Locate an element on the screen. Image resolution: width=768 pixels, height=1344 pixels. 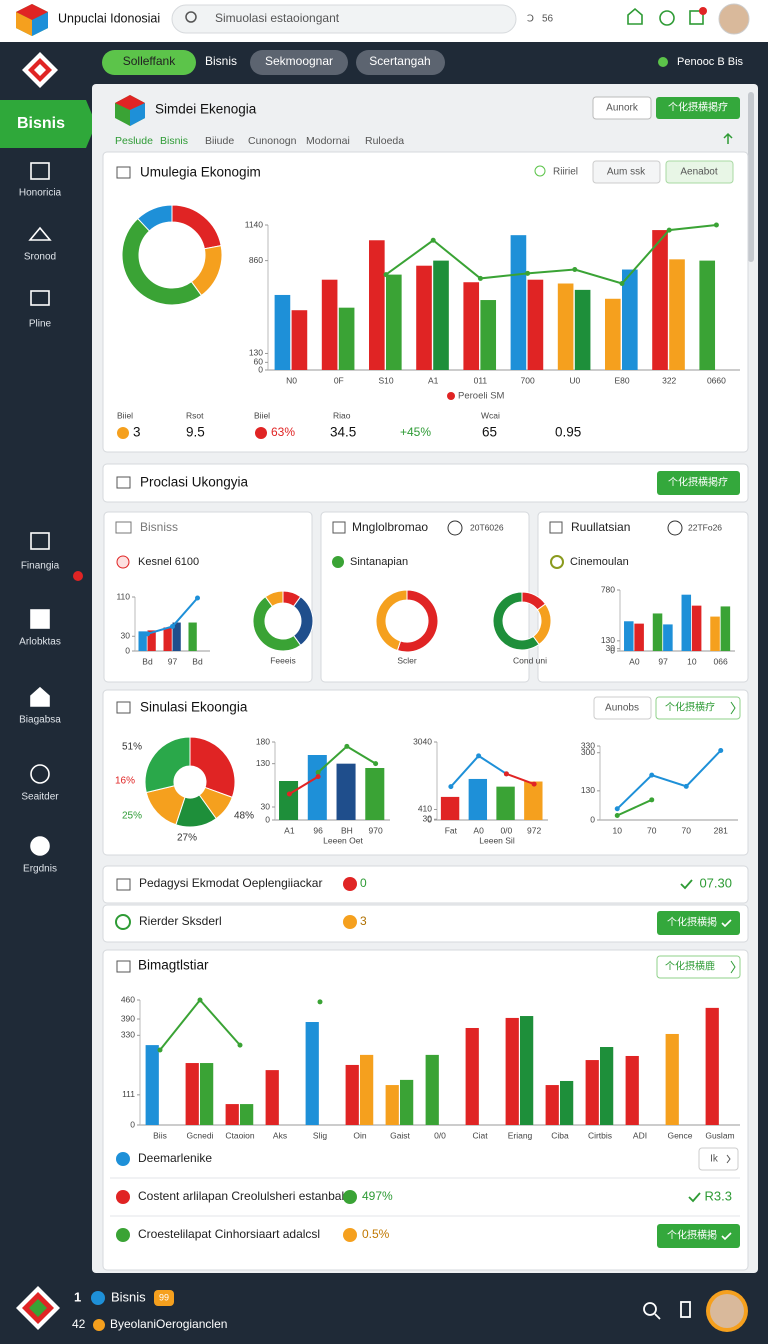
pie-label: 48% is located at coordinates (244, 816).